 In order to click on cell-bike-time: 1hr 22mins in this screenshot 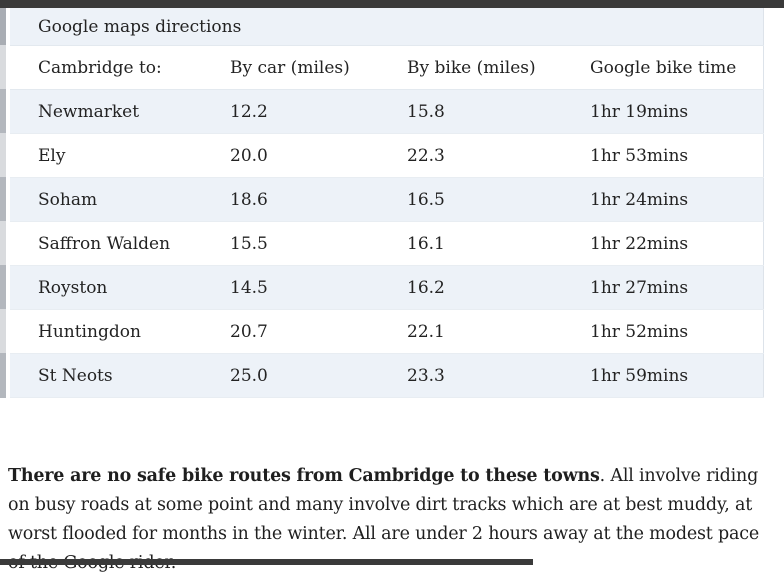, I will do `click(662, 243)`.